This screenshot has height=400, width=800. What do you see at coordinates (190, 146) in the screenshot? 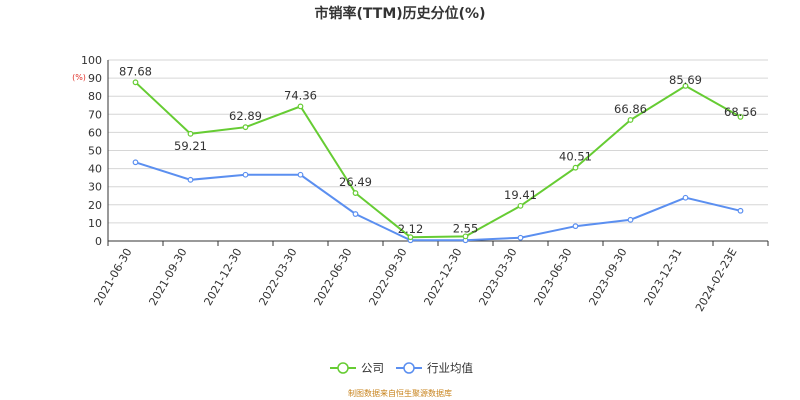
I see `data-label: 59.21` at bounding box center [190, 146].